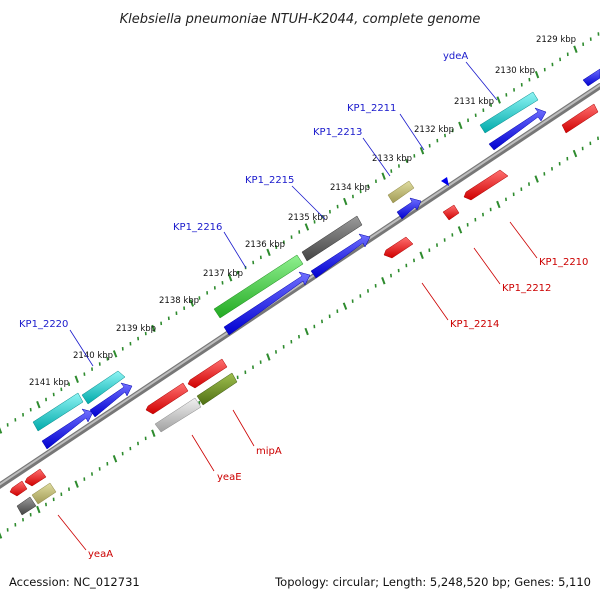 The image size is (600, 600). I want to click on gene-label: ydeA, so click(455, 56).